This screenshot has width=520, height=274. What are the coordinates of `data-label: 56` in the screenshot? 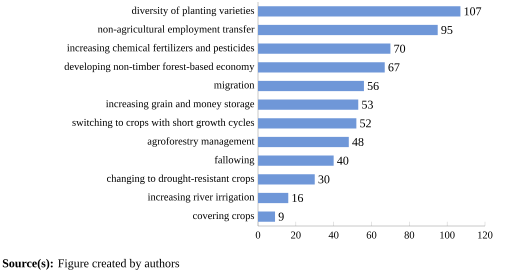 It's located at (373, 86).